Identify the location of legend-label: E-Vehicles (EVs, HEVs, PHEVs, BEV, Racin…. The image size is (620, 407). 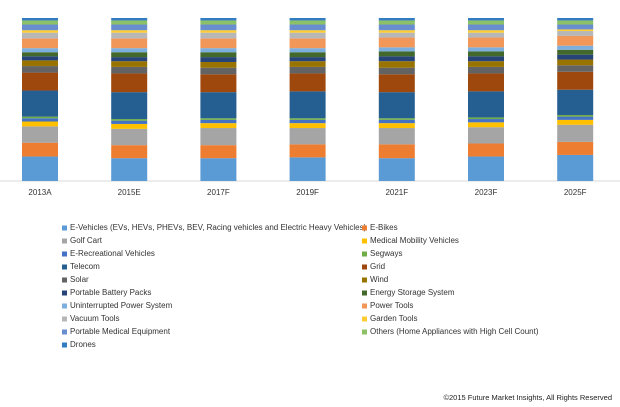
(218, 227).